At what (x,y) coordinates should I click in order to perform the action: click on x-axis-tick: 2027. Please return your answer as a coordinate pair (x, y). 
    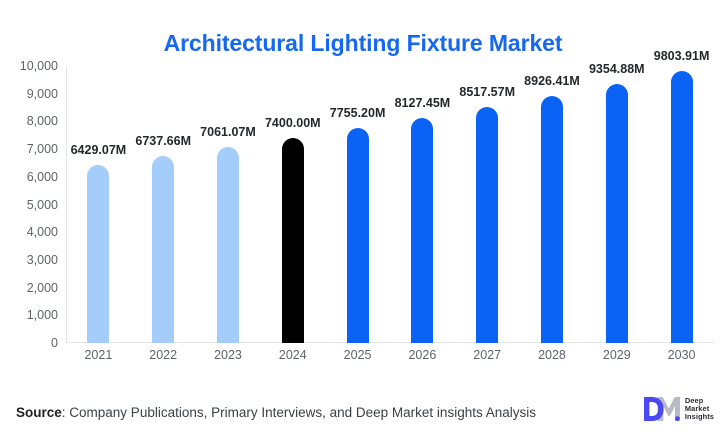
    Looking at the image, I should click on (487, 355).